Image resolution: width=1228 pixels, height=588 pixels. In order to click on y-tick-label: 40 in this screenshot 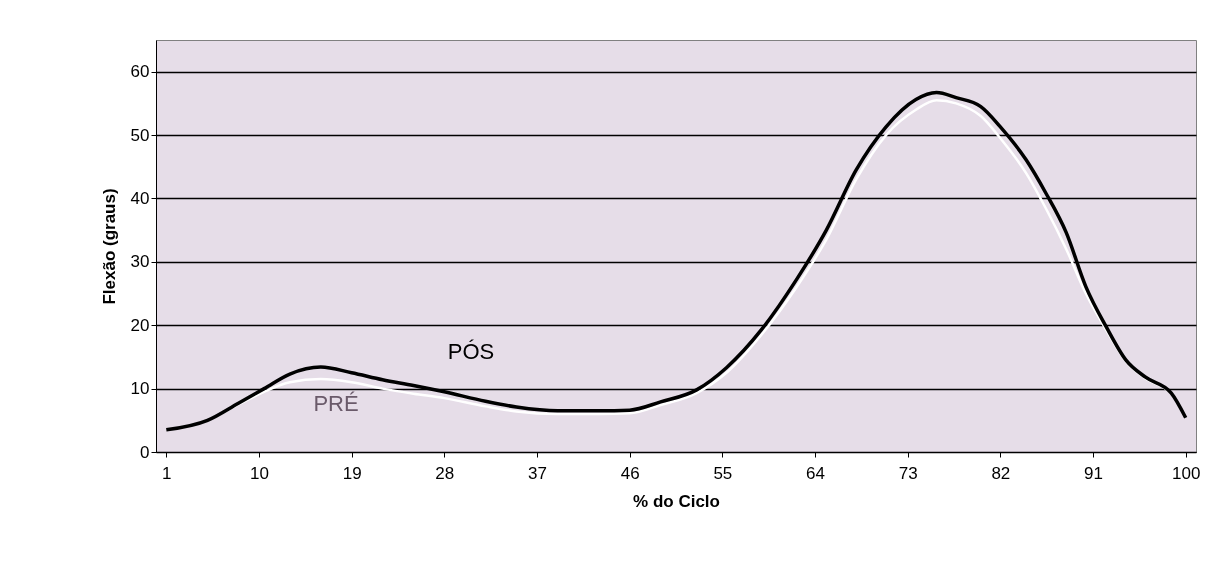, I will do `click(140, 198)`.